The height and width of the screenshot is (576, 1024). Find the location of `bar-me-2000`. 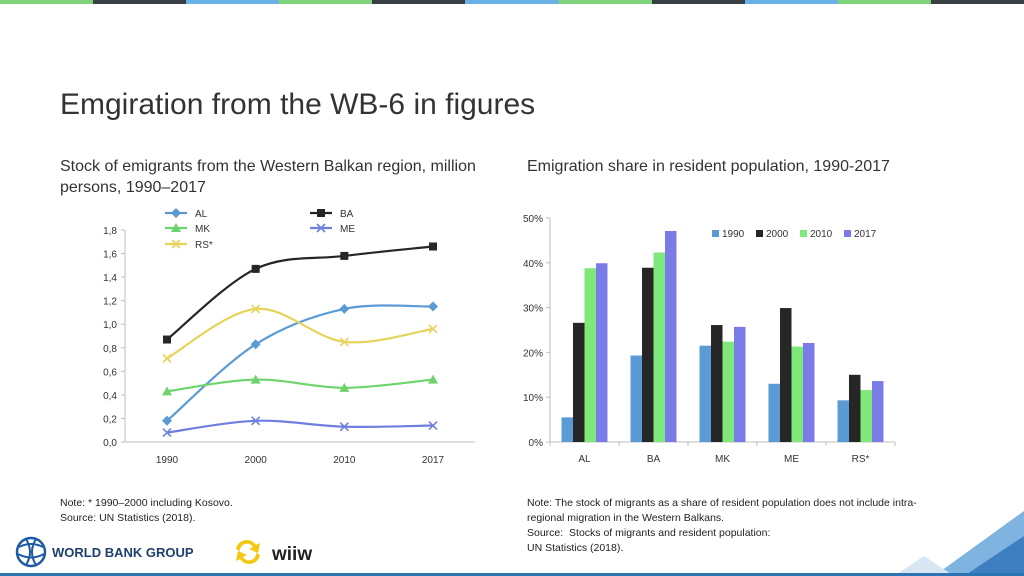

bar-me-2000 is located at coordinates (786, 375).